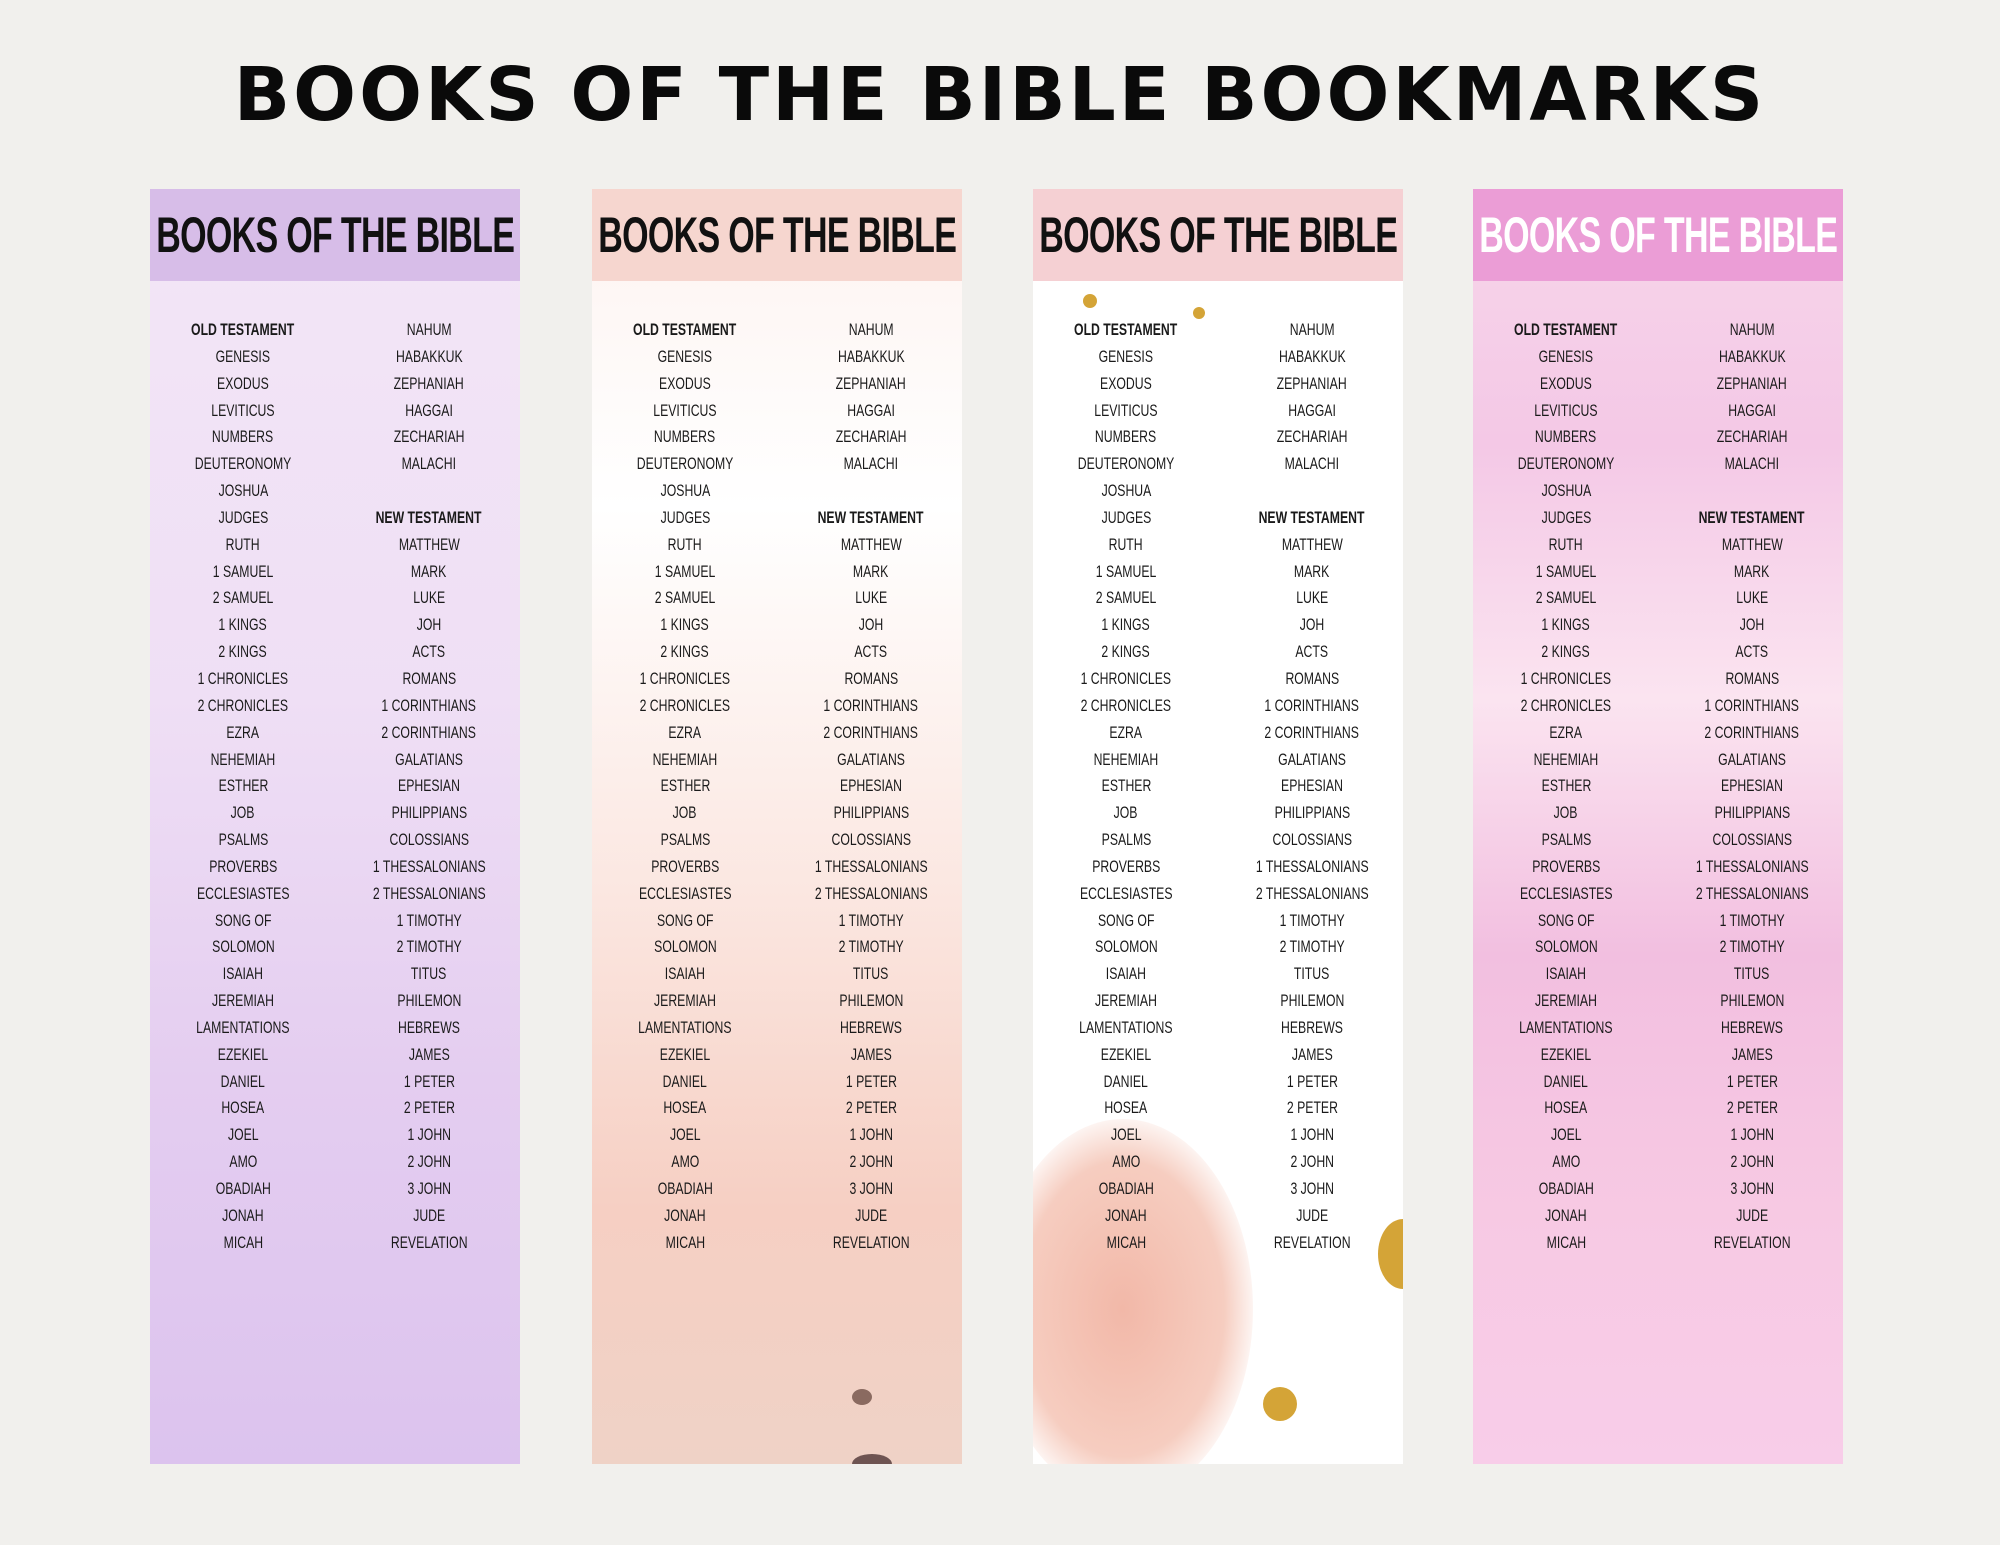  Describe the element at coordinates (429, 383) in the screenshot. I see `book-label: ZEPHANIAH` at that location.